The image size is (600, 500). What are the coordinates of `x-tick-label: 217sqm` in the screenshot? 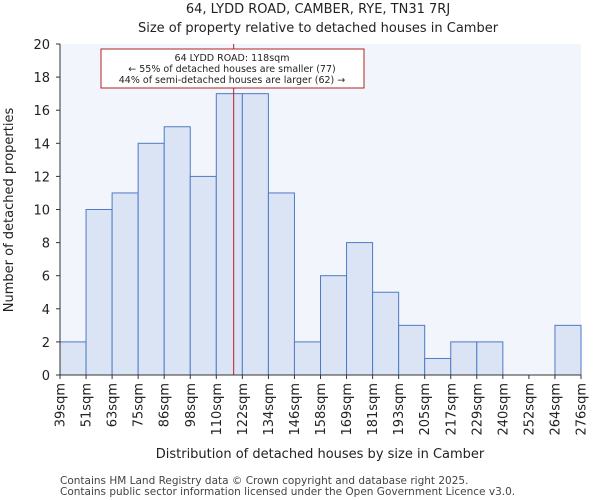 It's located at (451, 409).